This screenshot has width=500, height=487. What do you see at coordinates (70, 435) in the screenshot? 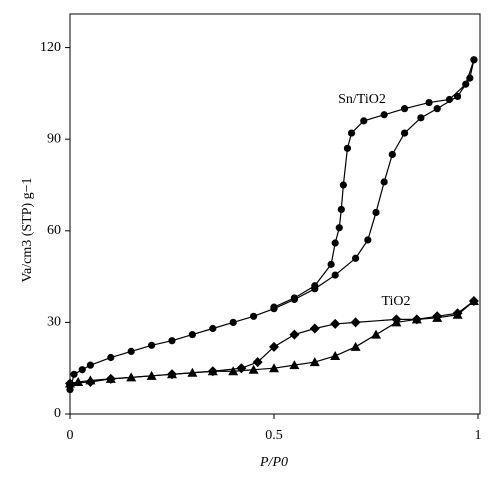
I see `x-tick-label: 0` at bounding box center [70, 435].